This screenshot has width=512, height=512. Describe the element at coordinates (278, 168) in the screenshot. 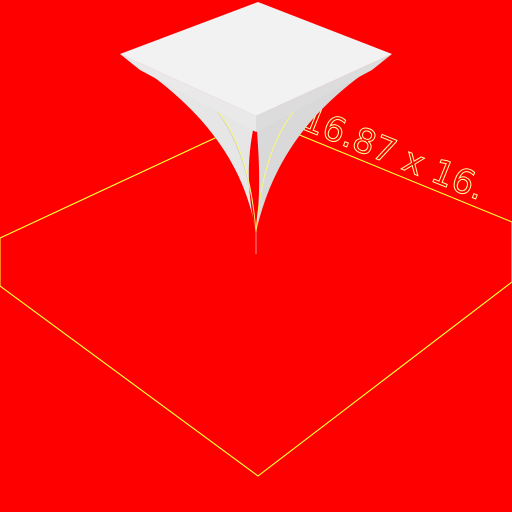

I see `model-edge-highlight-right` at that location.